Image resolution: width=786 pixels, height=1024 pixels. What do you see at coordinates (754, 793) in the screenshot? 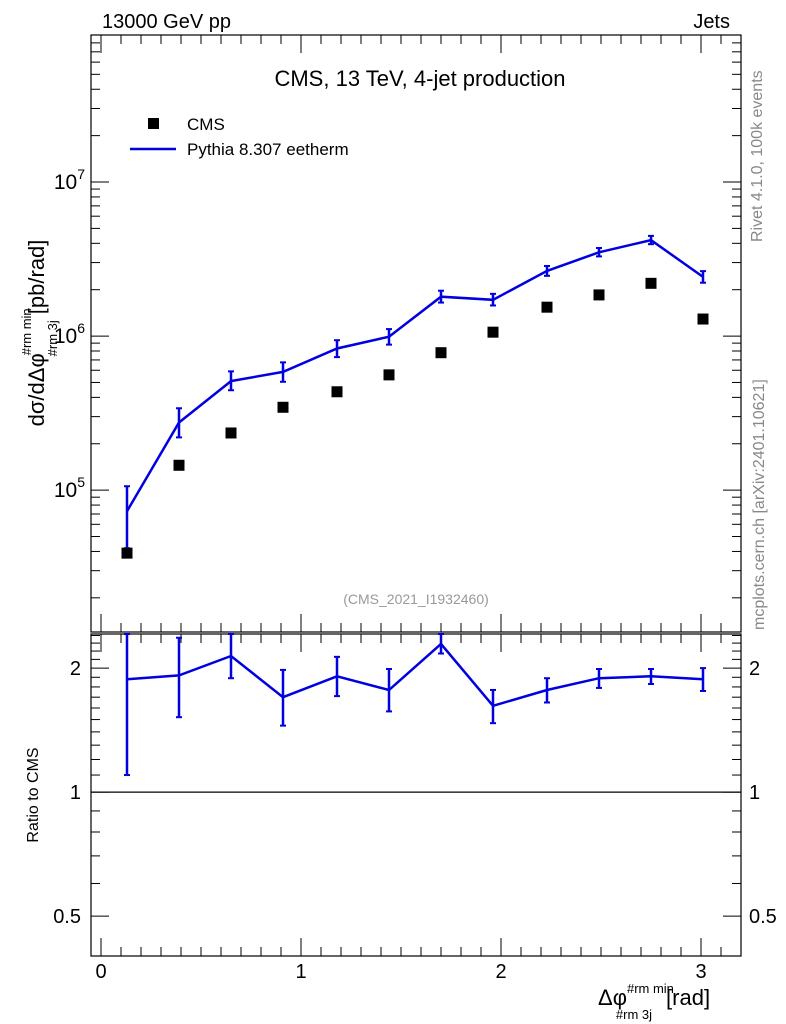
I see `ratio-y-tick-right-1: 1` at bounding box center [754, 793].